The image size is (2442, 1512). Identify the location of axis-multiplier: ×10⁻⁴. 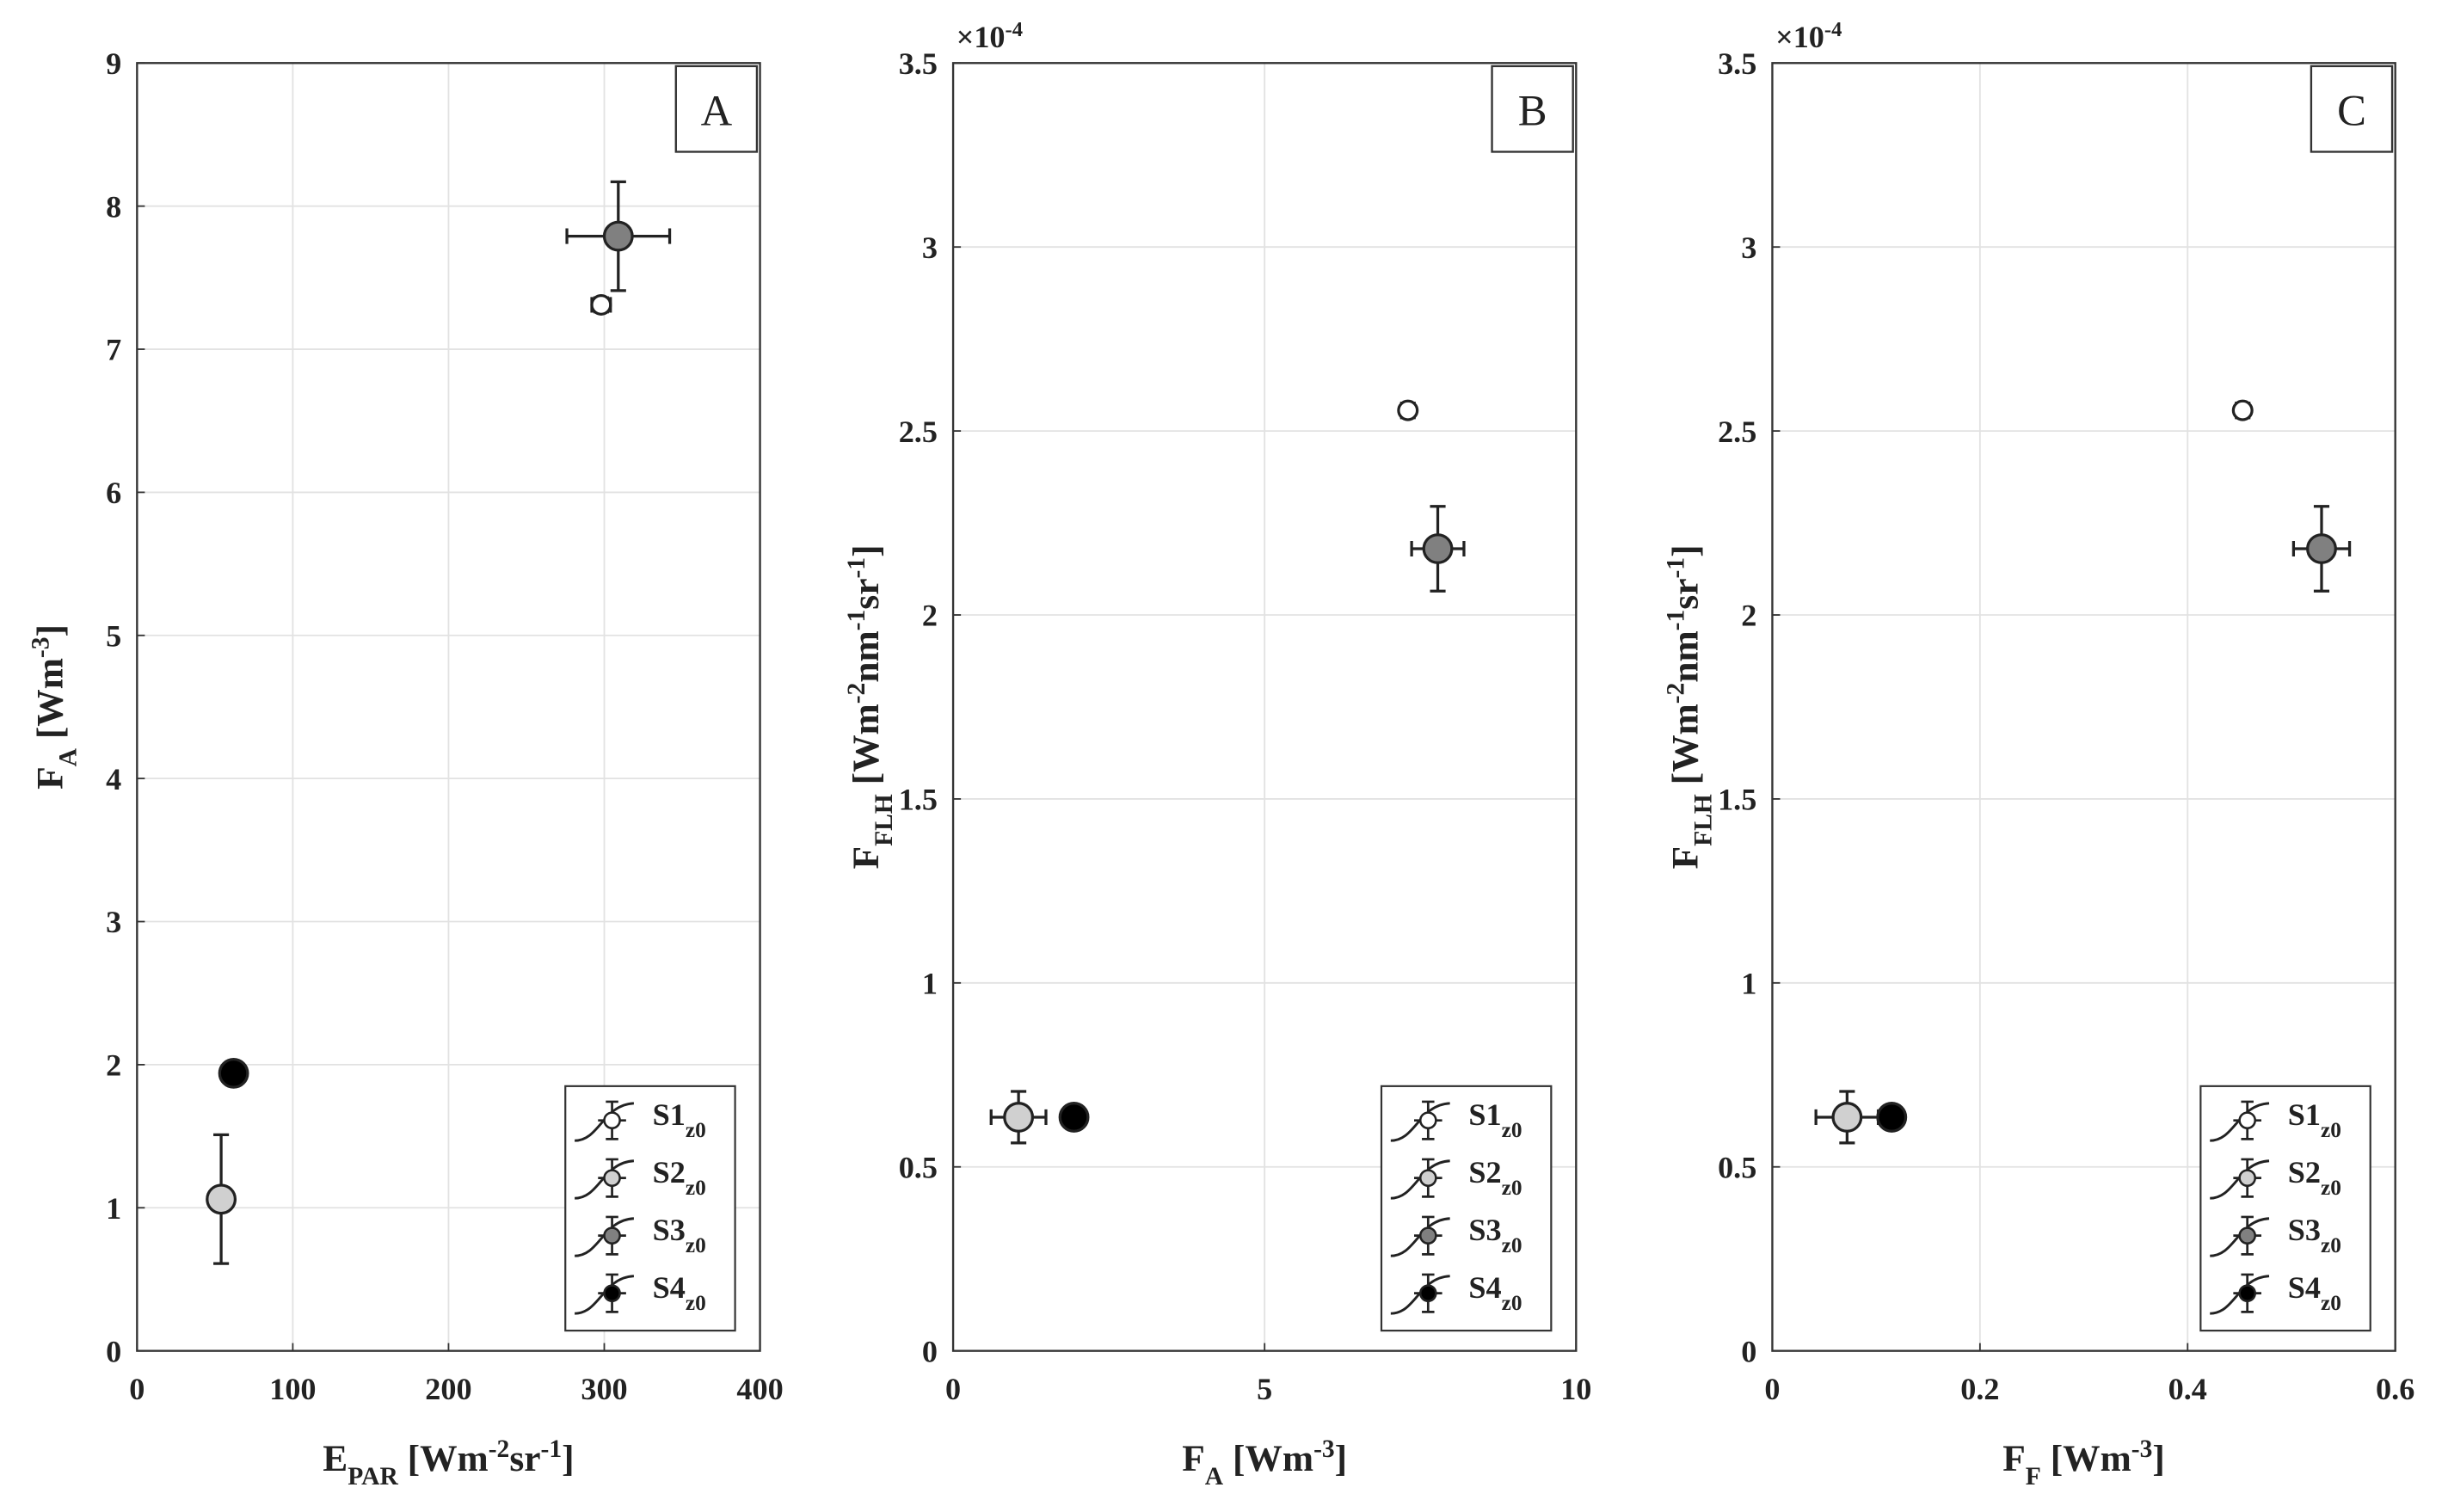
(990, 36).